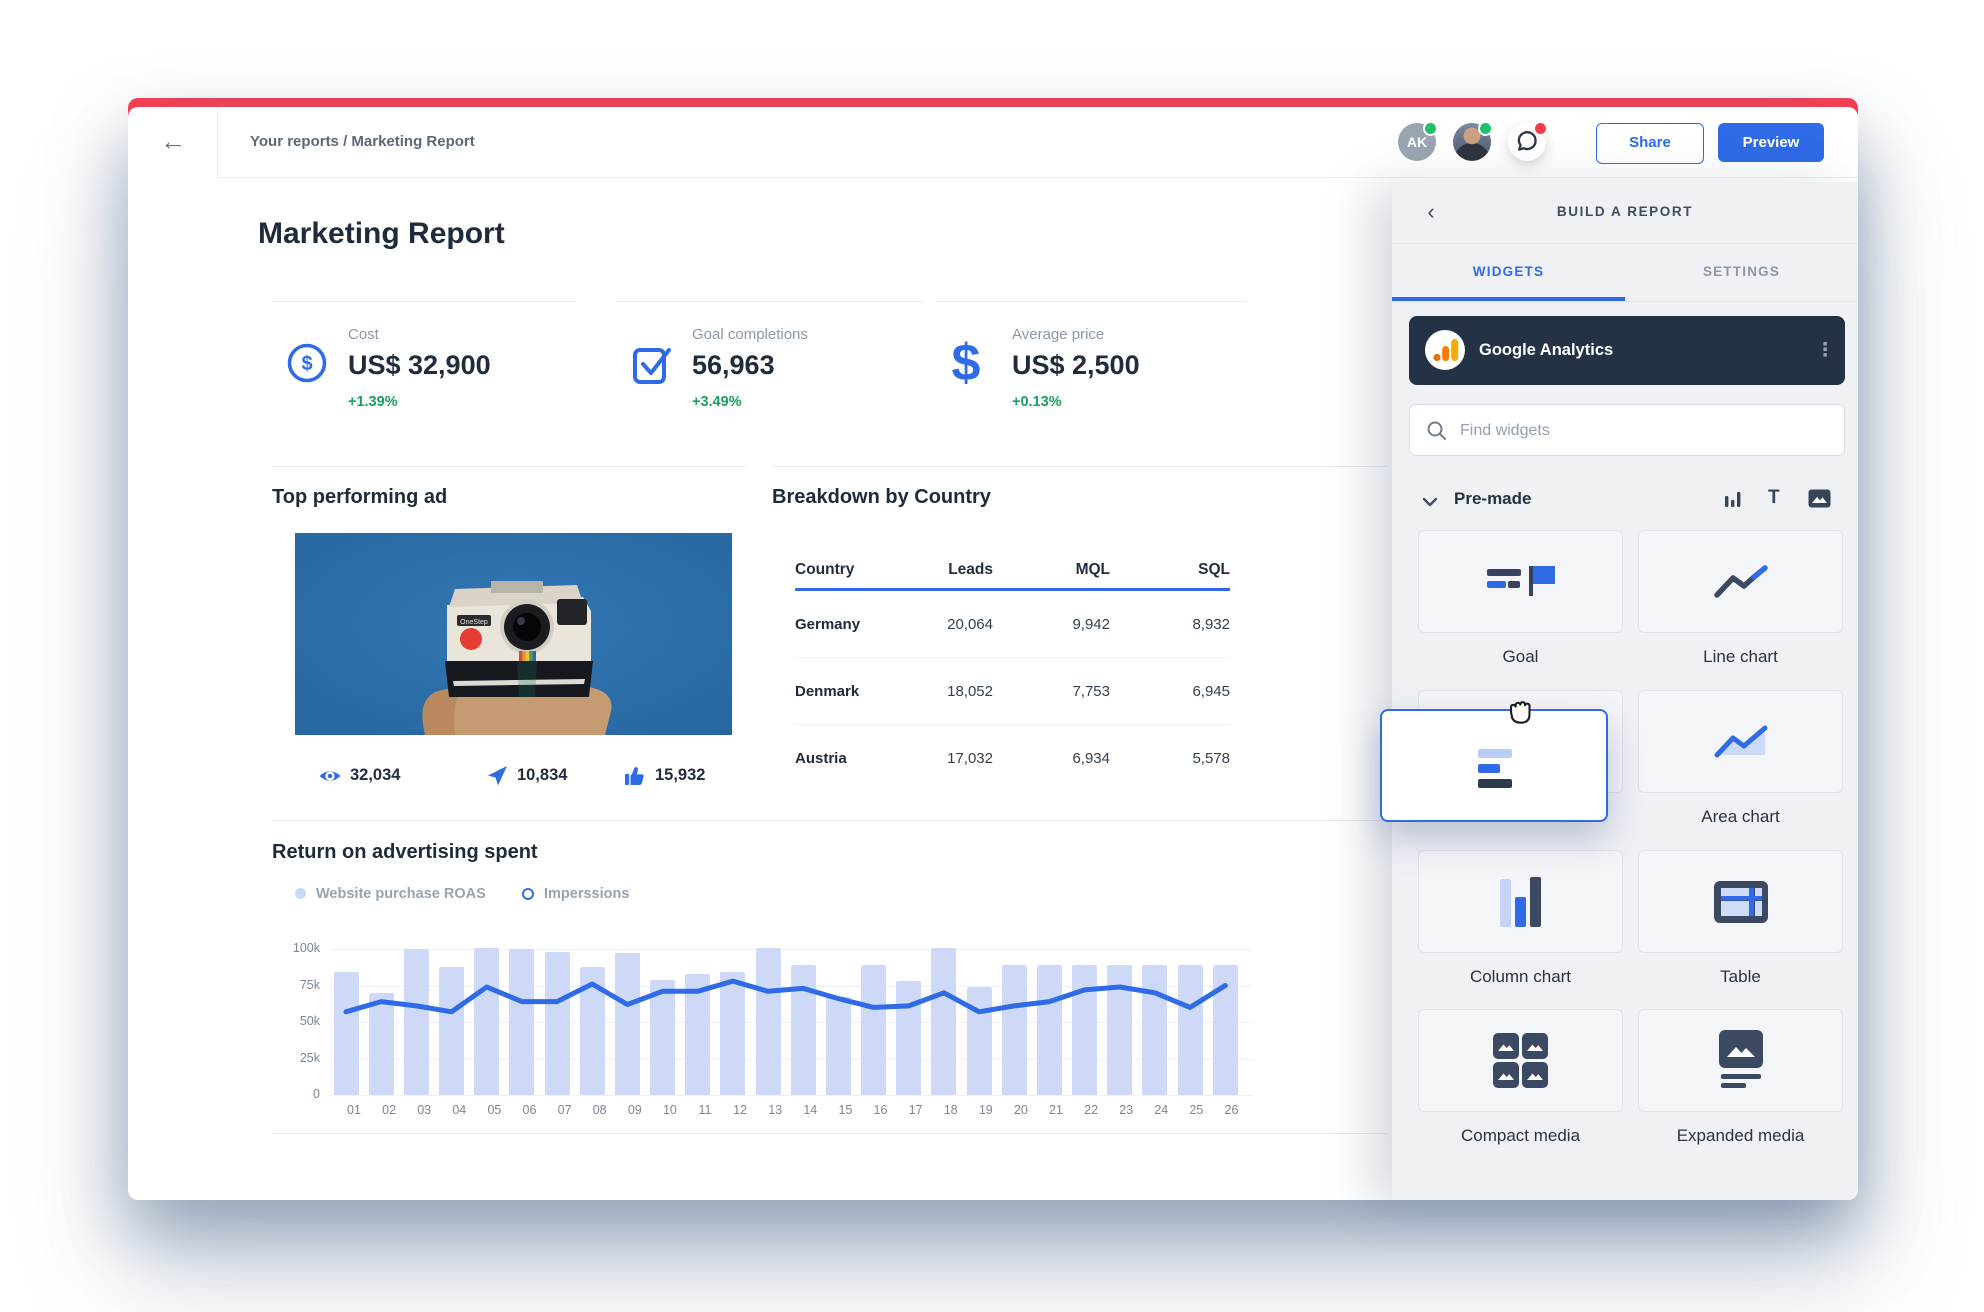 This screenshot has height=1312, width=1984. What do you see at coordinates (362, 141) in the screenshot?
I see `breadcrumb: Your reports / Marketing Report` at bounding box center [362, 141].